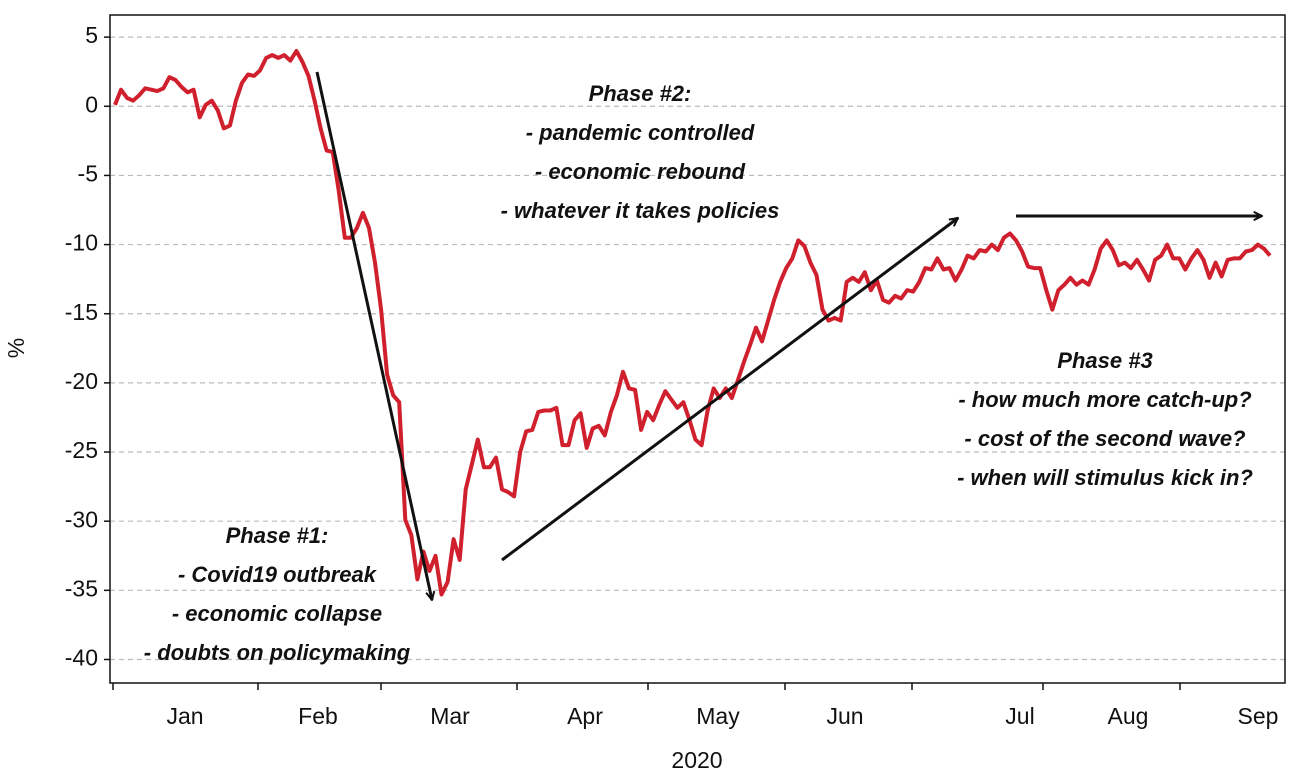 Image resolution: width=1294 pixels, height=784 pixels. What do you see at coordinates (1104, 438) in the screenshot?
I see `annotation: - cost of the second wave?` at bounding box center [1104, 438].